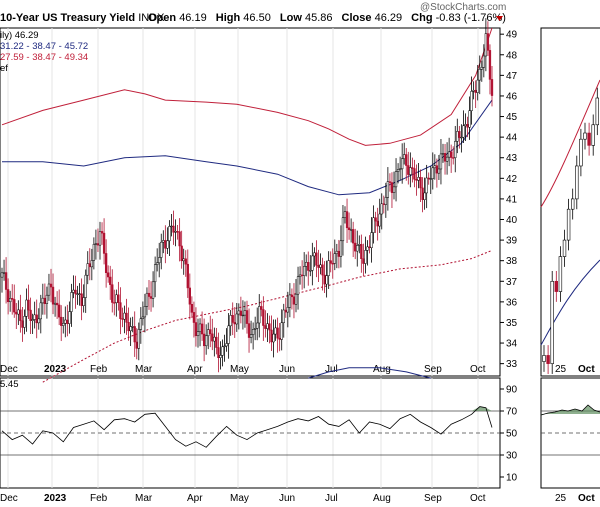 The width and height of the screenshot is (600, 507). Describe the element at coordinates (478, 369) in the screenshot. I see `price-x-label: Oct` at that location.